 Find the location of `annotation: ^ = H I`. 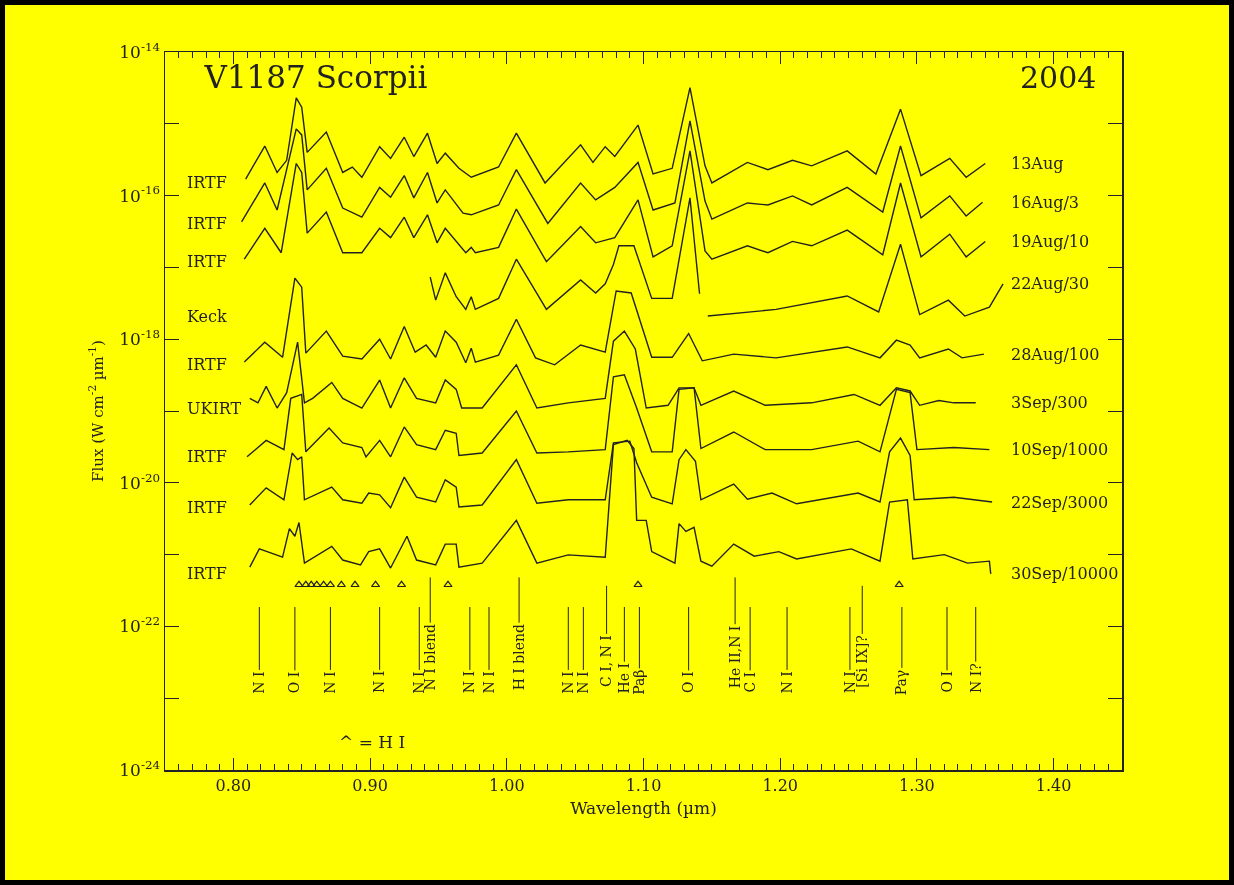

annotation: ^ = H I is located at coordinates (372, 742).